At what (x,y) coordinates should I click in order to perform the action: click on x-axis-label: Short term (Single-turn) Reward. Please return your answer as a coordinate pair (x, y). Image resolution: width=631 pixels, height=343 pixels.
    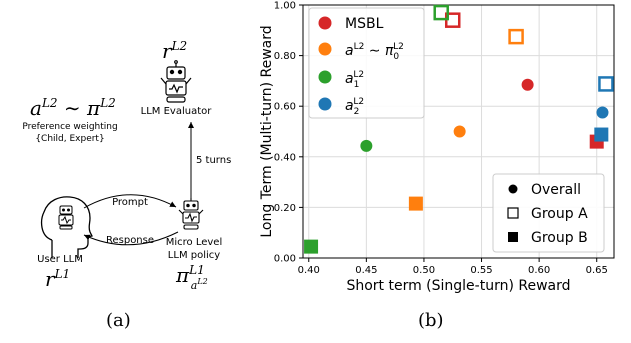
    Looking at the image, I should click on (458, 286).